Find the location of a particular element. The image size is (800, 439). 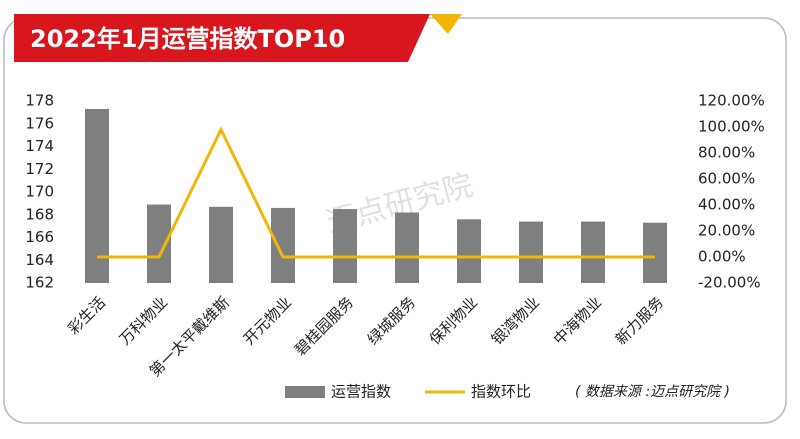

y2-tick-label: 0.00% is located at coordinates (722, 257).